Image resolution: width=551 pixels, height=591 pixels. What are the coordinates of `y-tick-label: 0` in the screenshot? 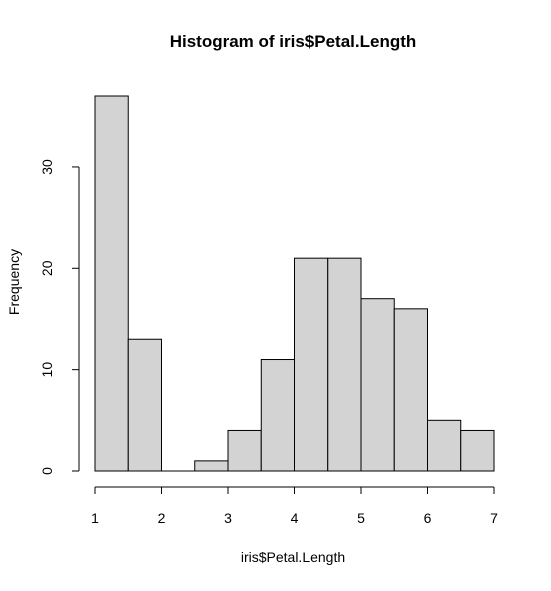 It's located at (47, 471).